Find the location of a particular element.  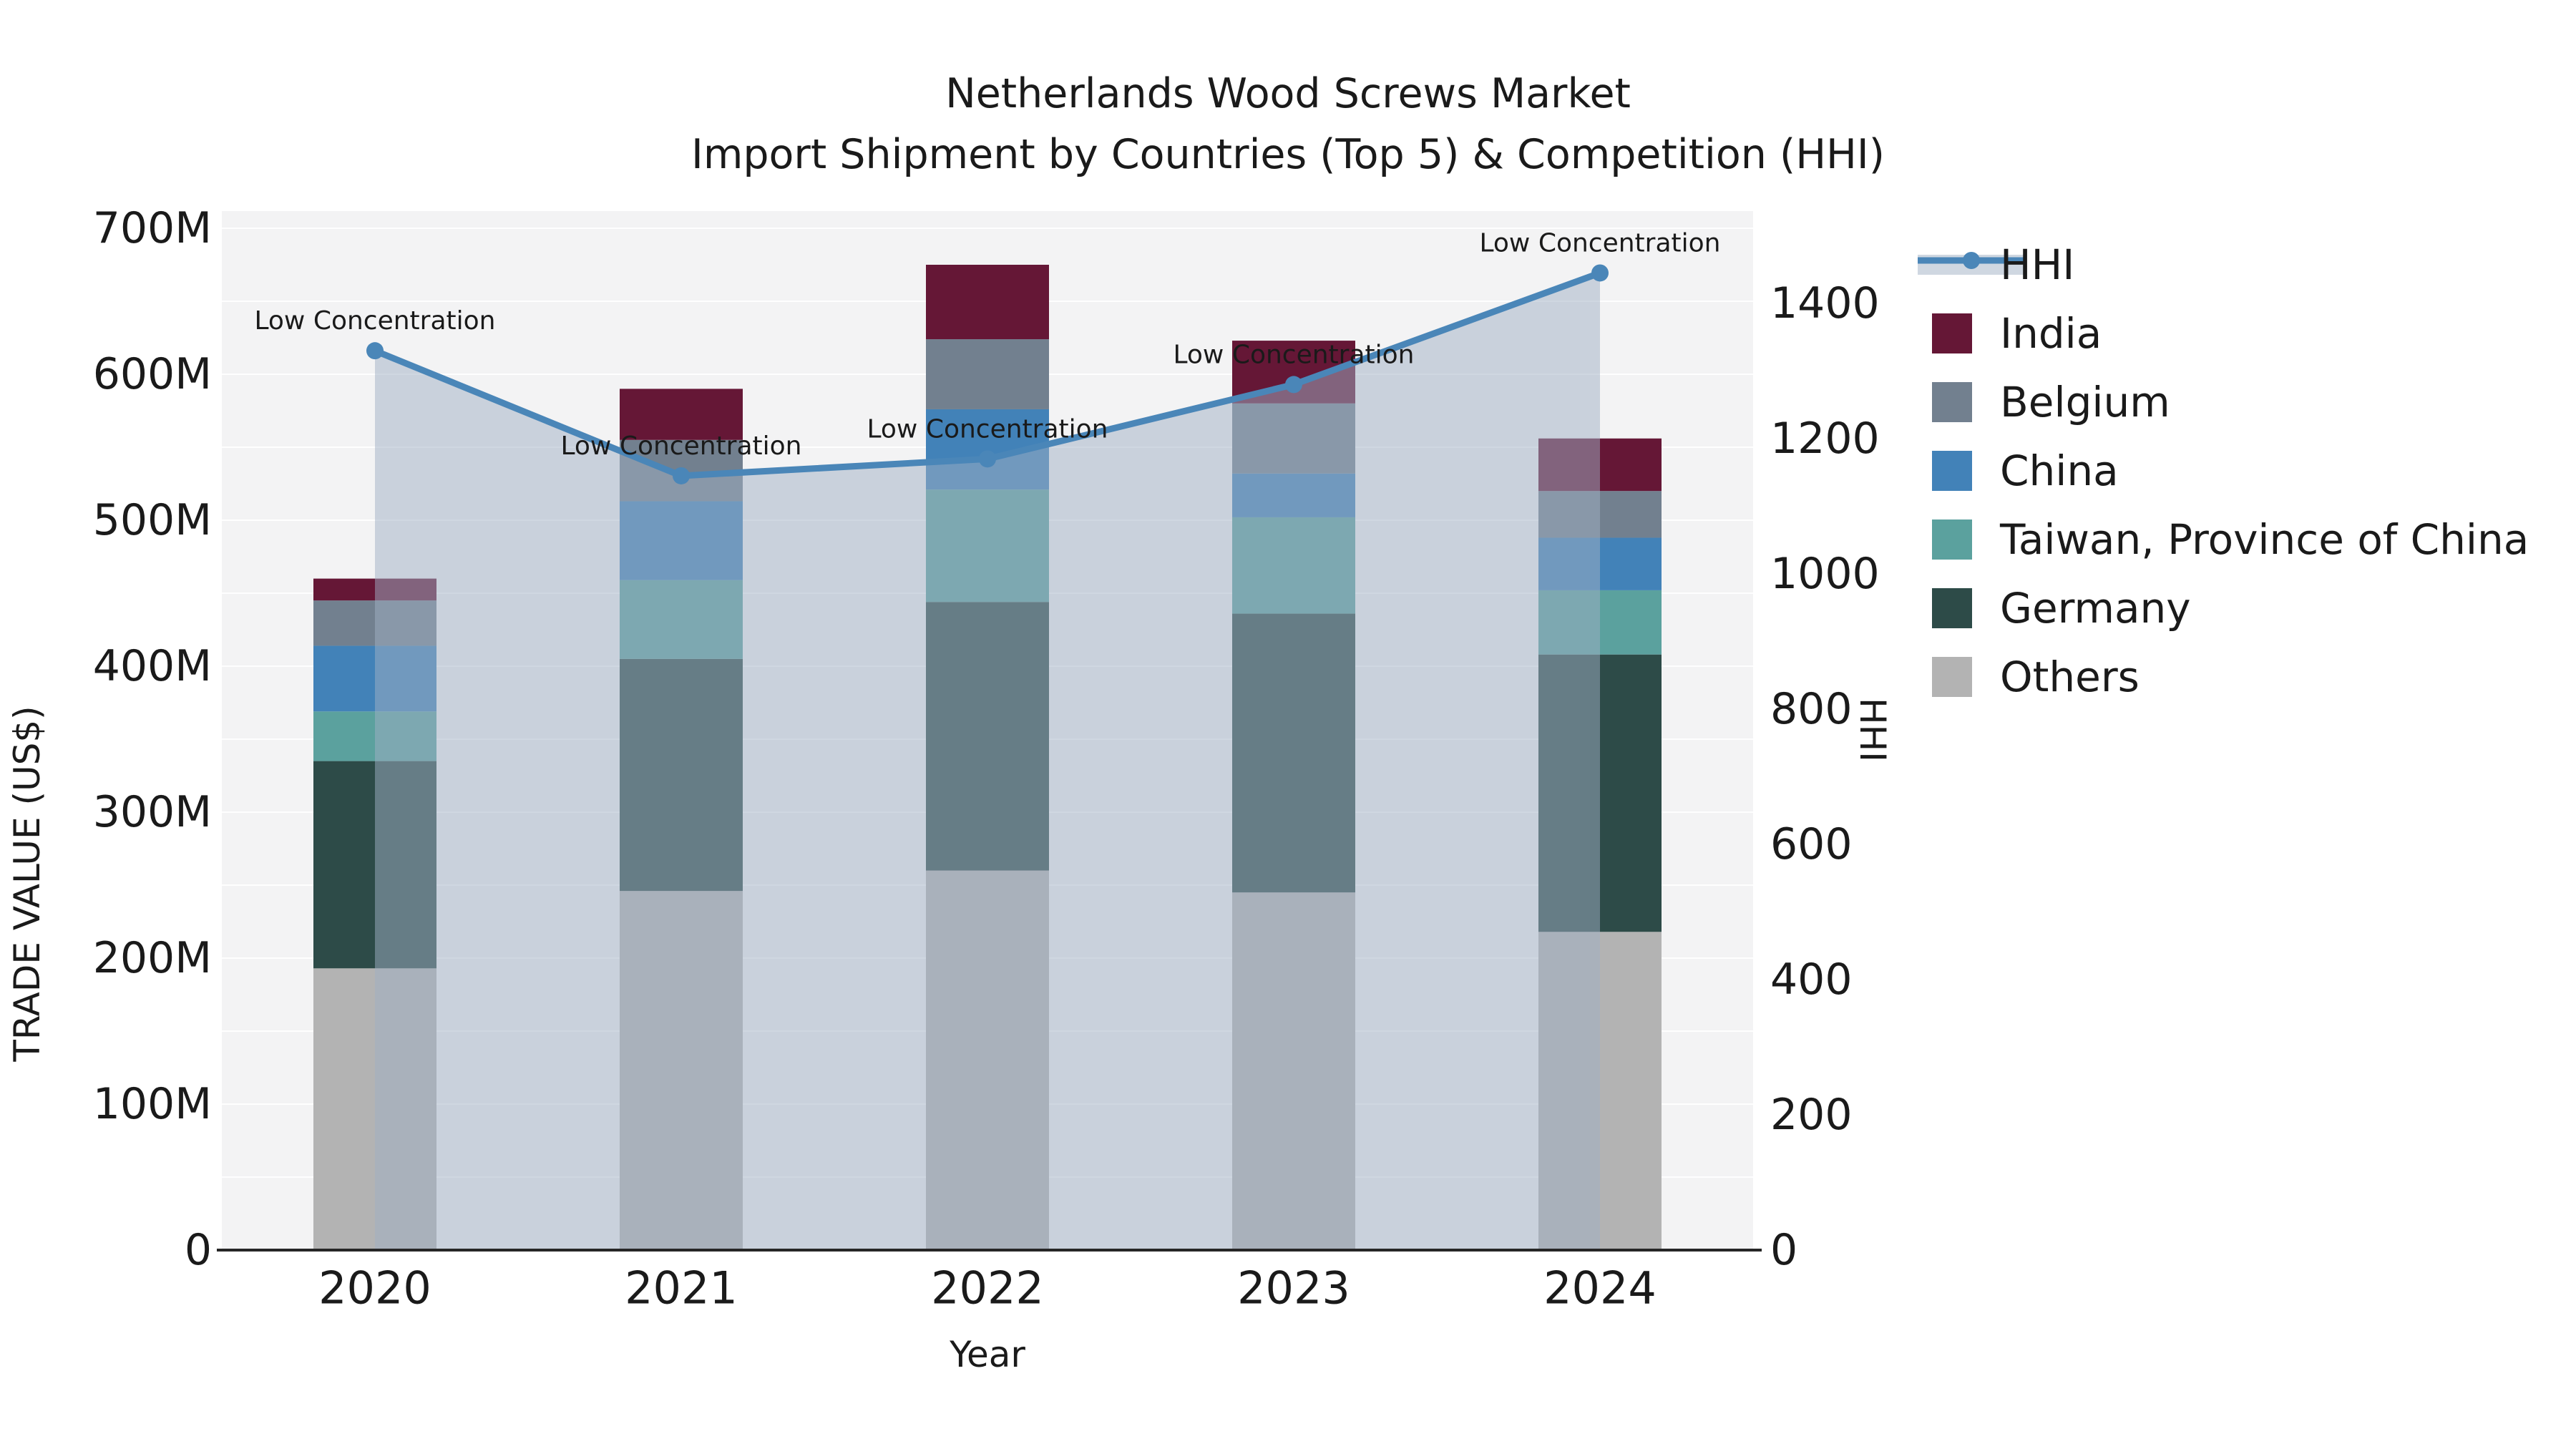

hhi-marker-2020 is located at coordinates (375, 351).